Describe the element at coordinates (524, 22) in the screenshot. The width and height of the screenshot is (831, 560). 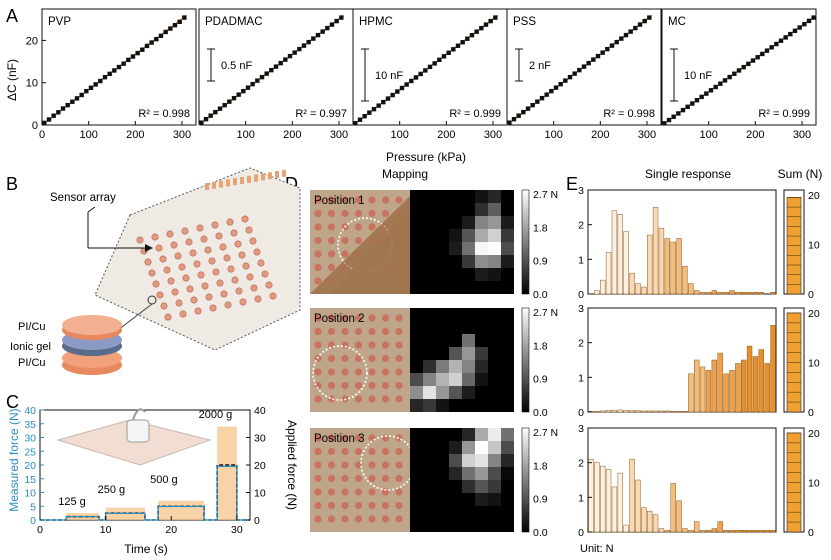
I see `subplot-title: PSS` at that location.